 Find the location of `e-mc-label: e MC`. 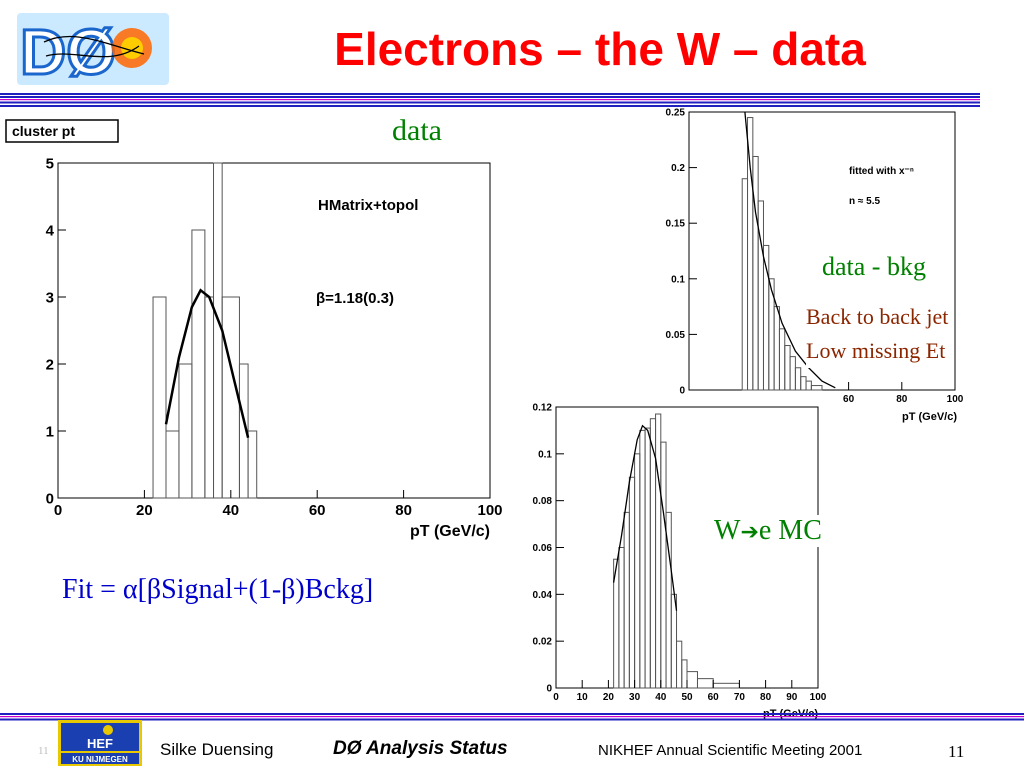

e-mc-label: e MC is located at coordinates (790, 530).